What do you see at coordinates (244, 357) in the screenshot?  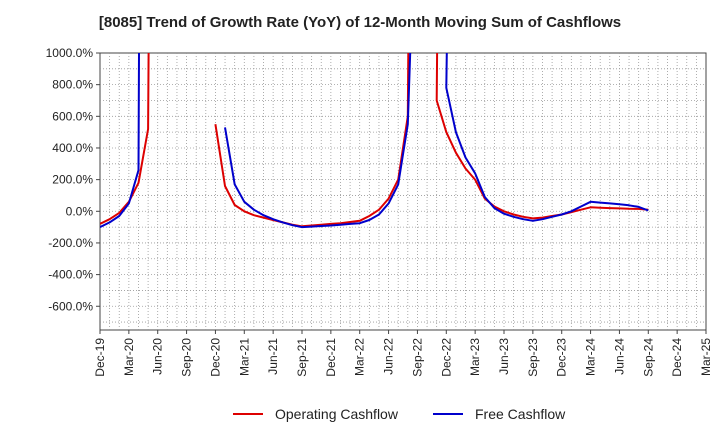 I see `x-tick-label: Mar-21` at bounding box center [244, 357].